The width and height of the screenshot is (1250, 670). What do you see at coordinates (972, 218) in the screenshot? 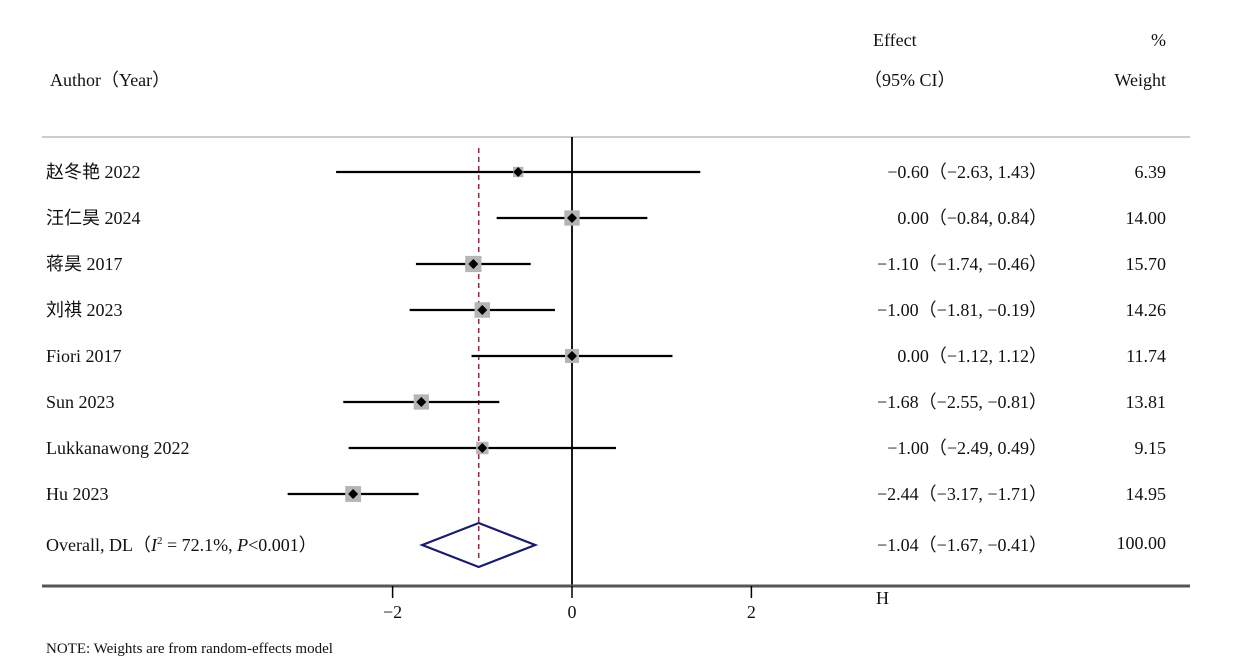
I see `study-effect-ci: 0.00（−0.84, 0.84）` at bounding box center [972, 218].